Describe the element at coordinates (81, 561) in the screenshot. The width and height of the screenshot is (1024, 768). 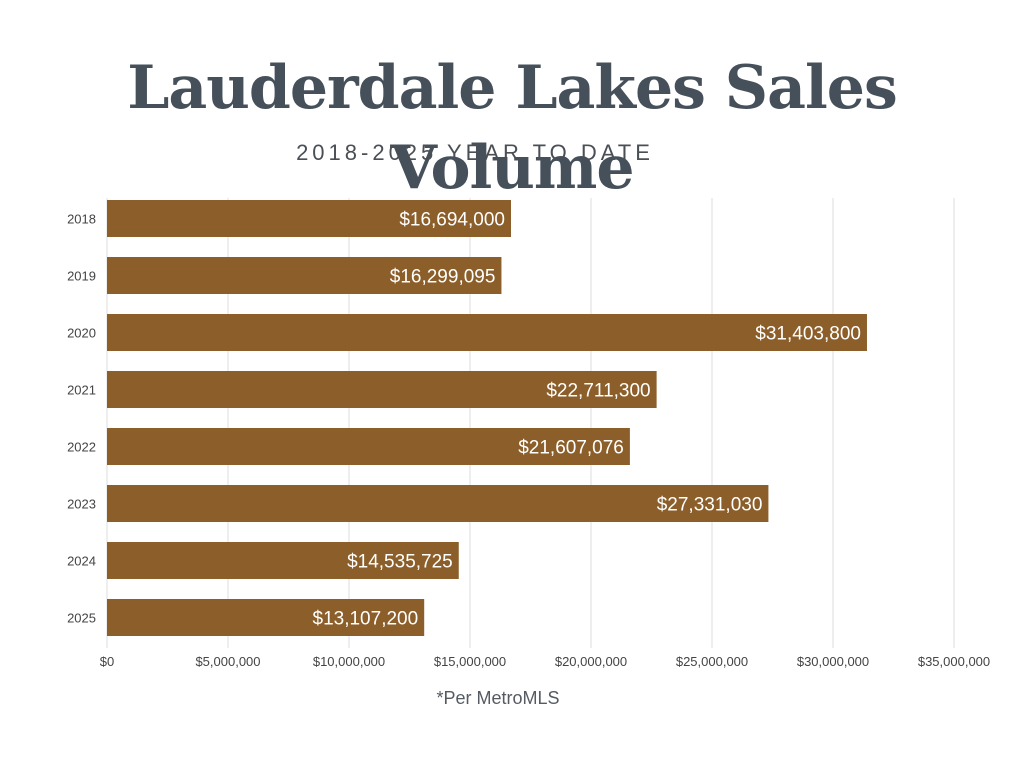
I see `category-label: 2024` at that location.